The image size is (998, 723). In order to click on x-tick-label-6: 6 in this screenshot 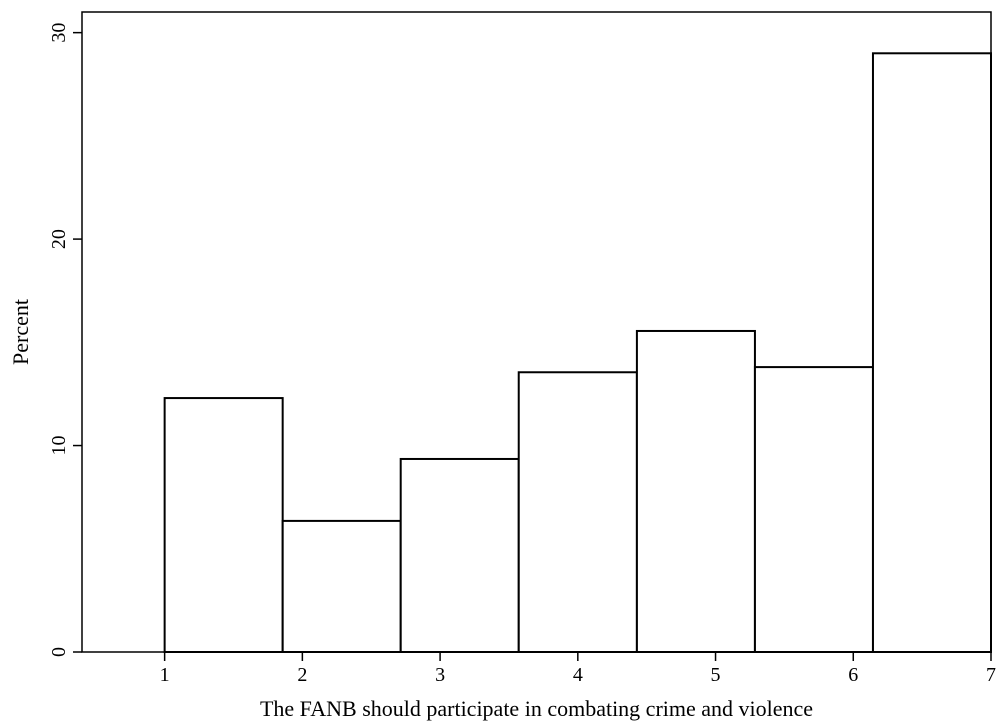, I will do `click(853, 675)`.